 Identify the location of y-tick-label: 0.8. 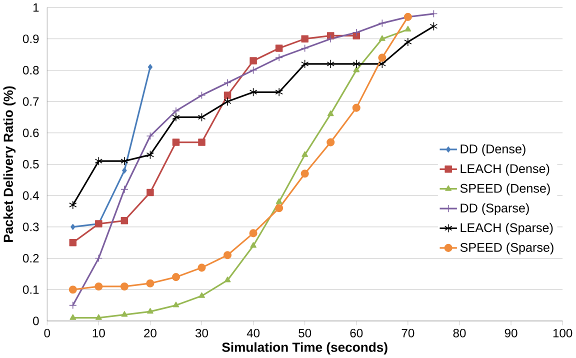
(30, 70).